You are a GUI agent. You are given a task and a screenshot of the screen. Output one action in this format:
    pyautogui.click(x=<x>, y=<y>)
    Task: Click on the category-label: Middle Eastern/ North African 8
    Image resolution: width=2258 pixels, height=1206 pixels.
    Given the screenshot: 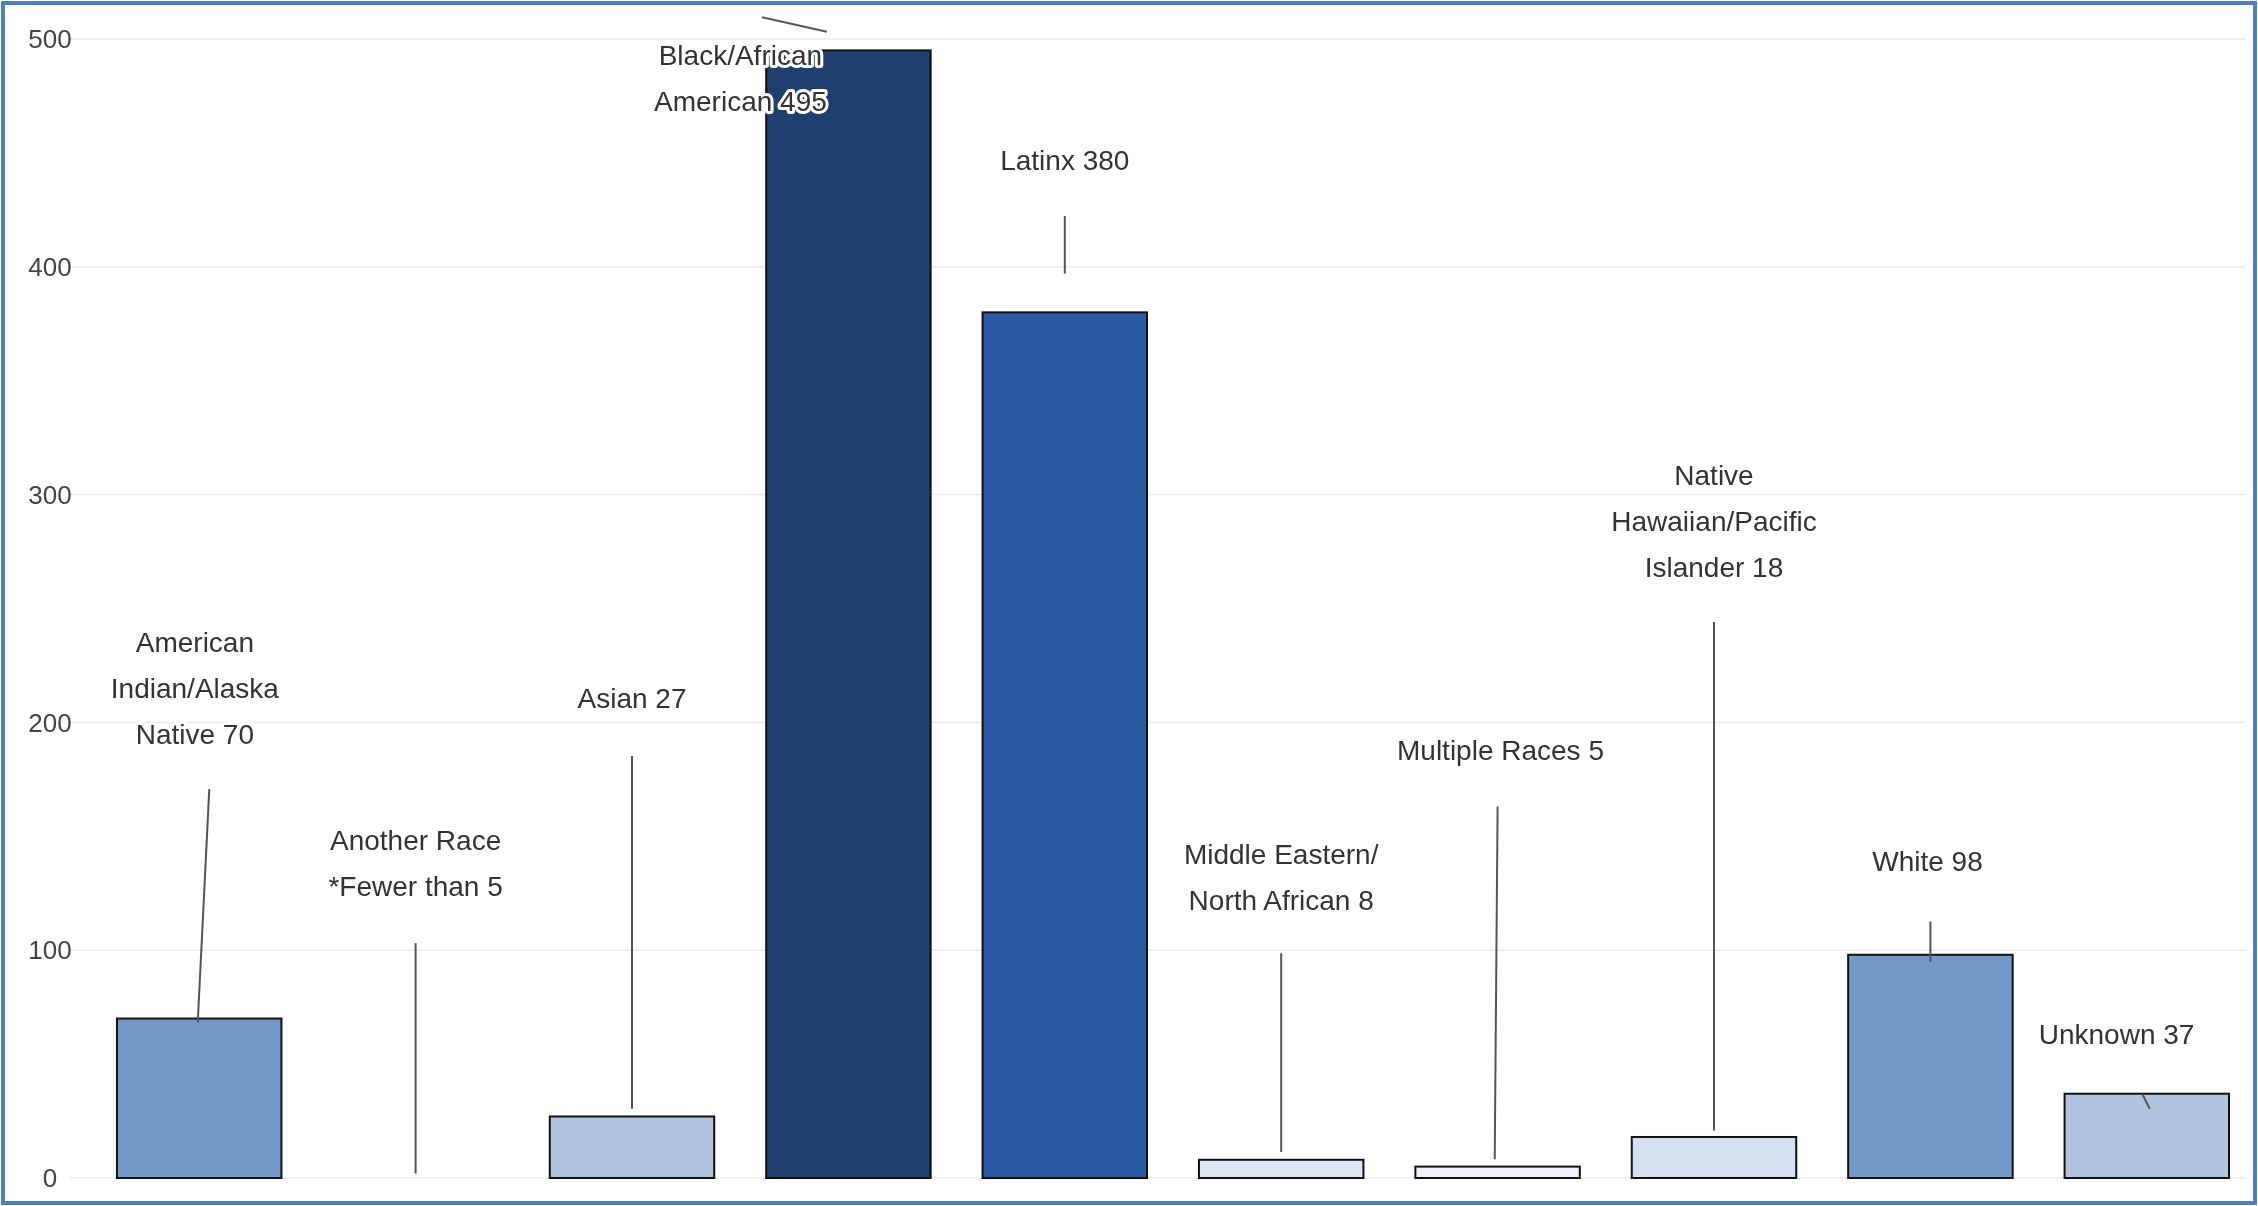 What is the action you would take?
    pyautogui.click(x=1281, y=877)
    